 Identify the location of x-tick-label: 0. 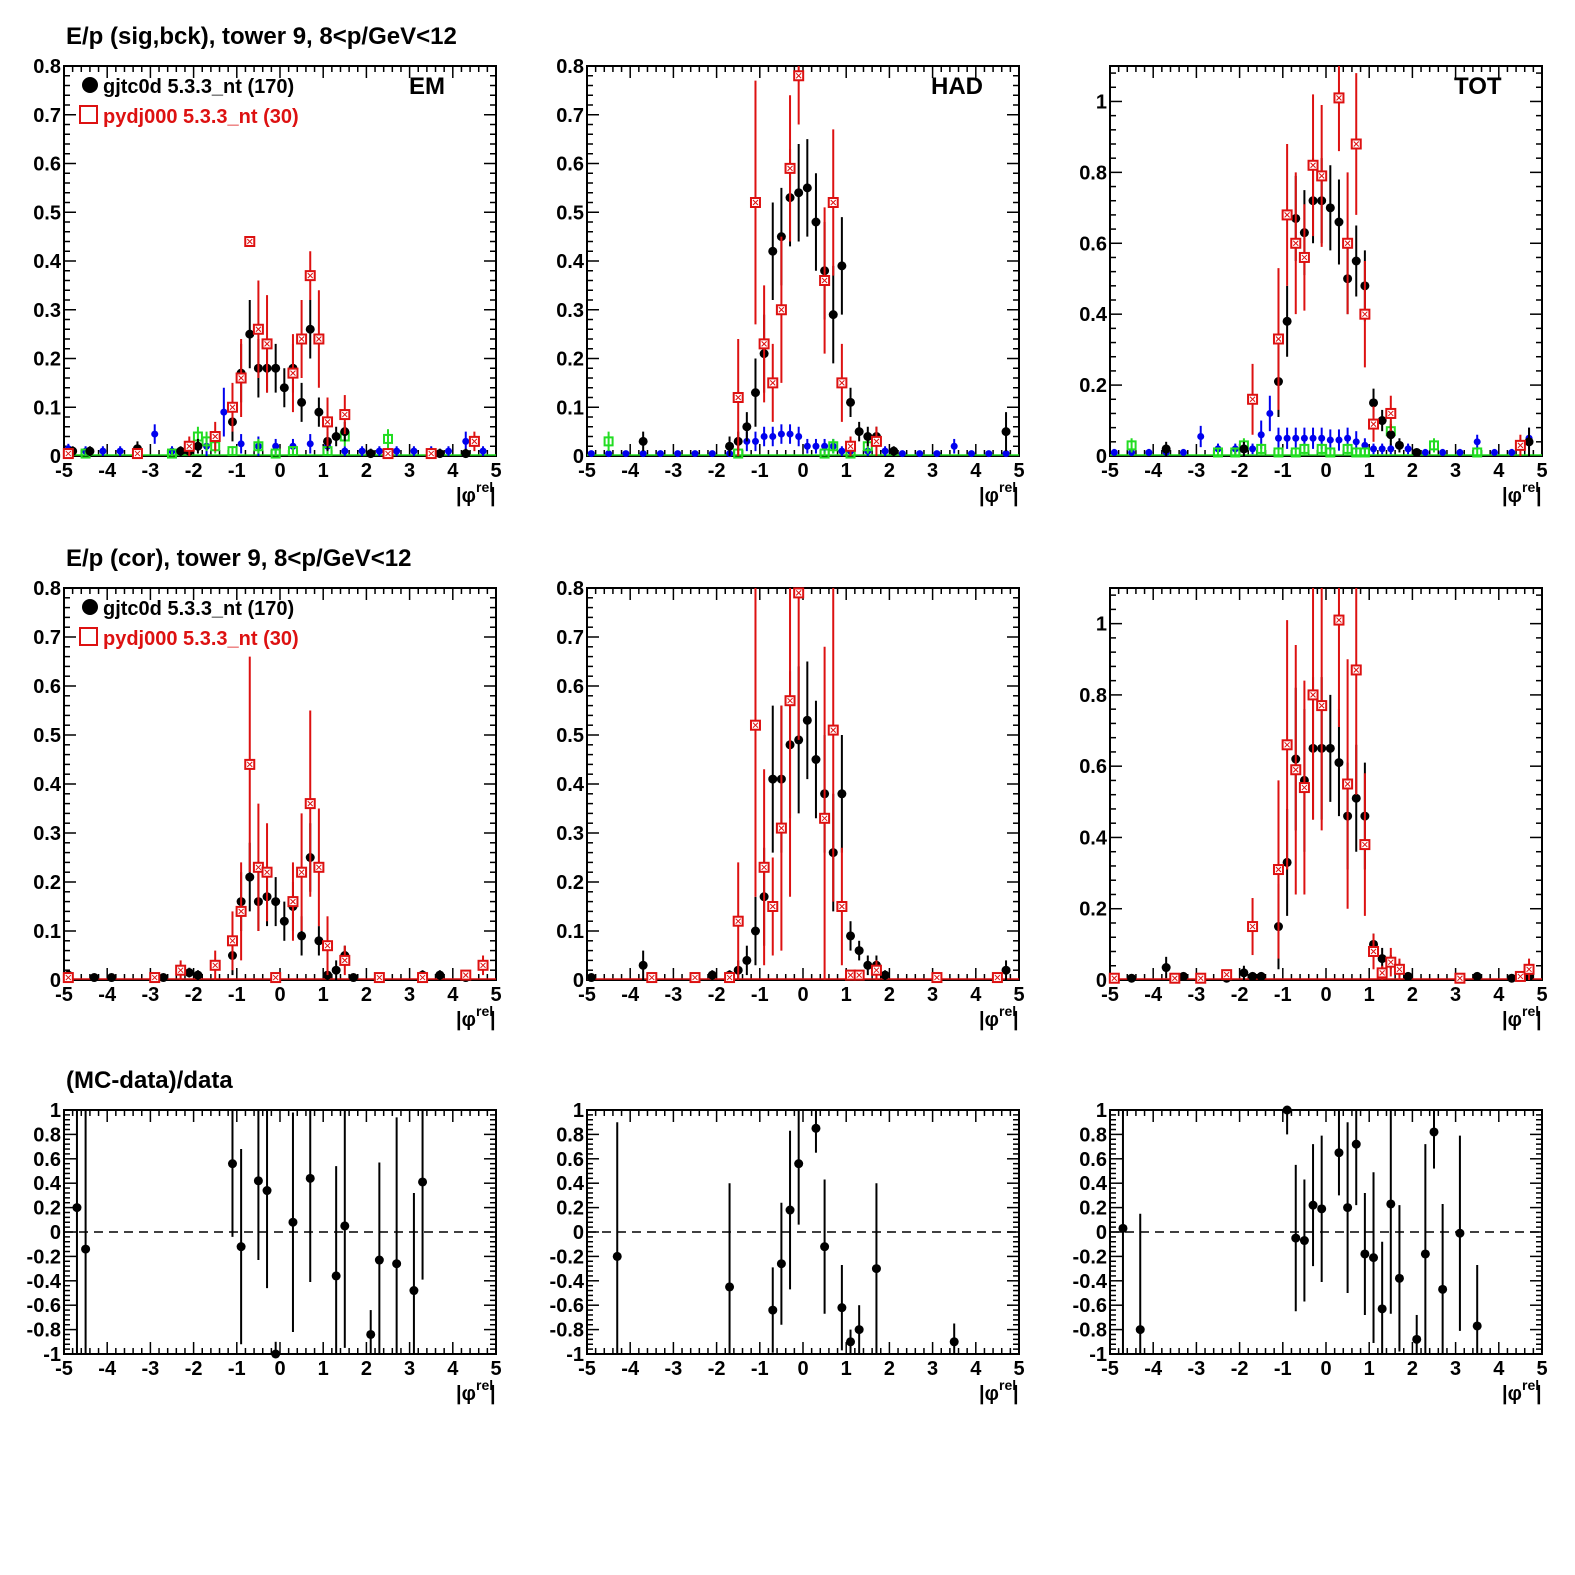
(1325, 995).